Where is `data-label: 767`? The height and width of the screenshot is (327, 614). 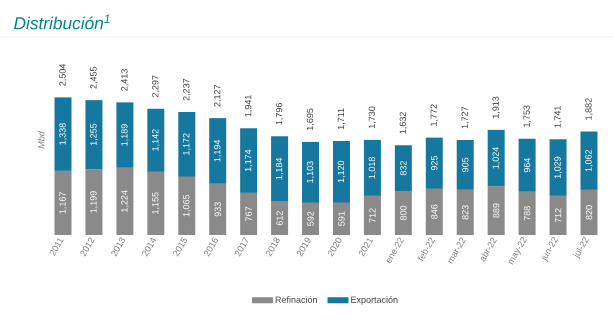
data-label: 767 is located at coordinates (248, 213).